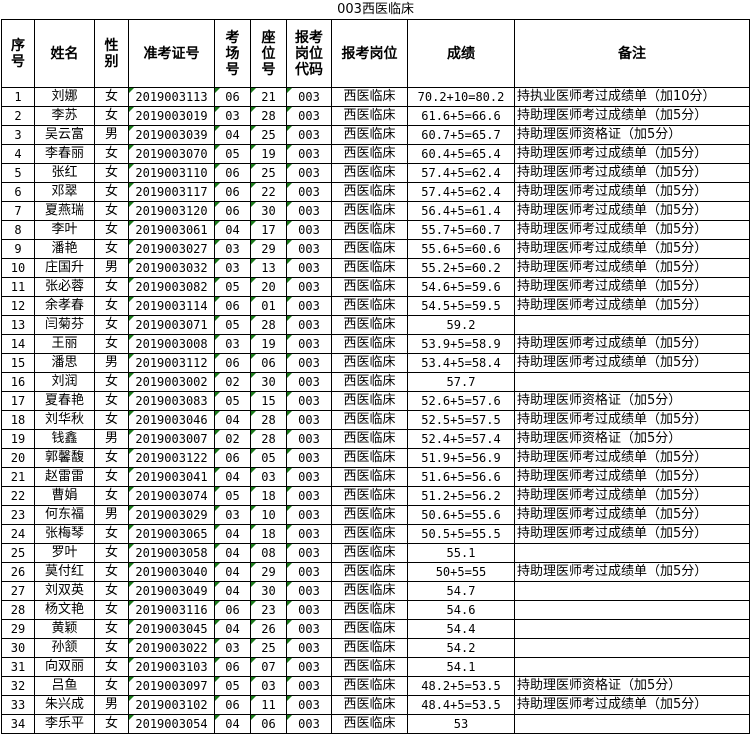  I want to click on cell-score: 56.4+5=61.4, so click(461, 211).